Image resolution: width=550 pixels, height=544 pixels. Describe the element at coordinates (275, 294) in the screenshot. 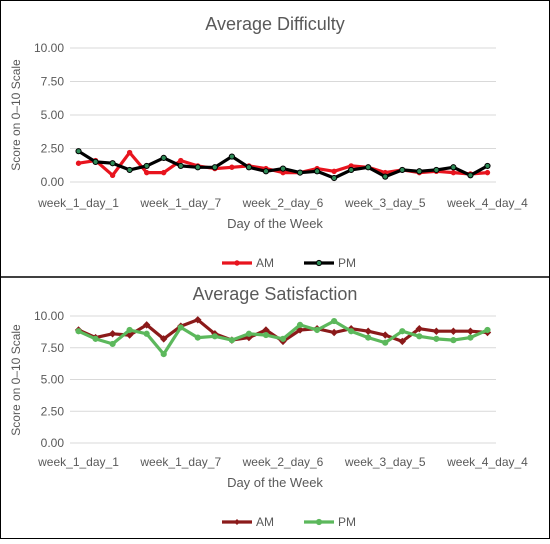

I see `chart-title: Average Satisfaction` at that location.